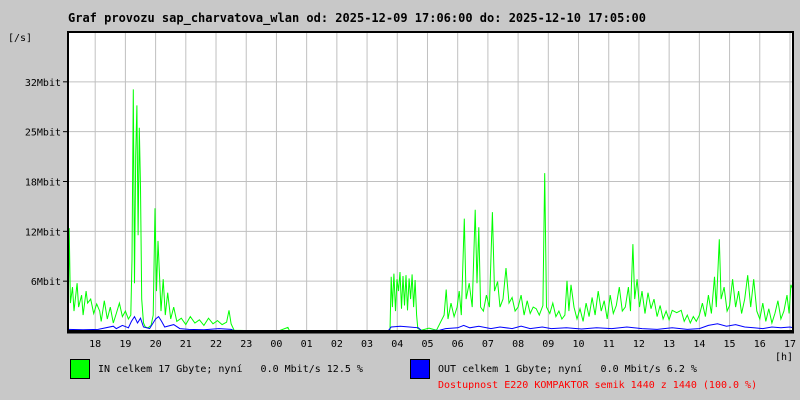  Describe the element at coordinates (337, 344) in the screenshot. I see `x-tick-label: 02` at that location.